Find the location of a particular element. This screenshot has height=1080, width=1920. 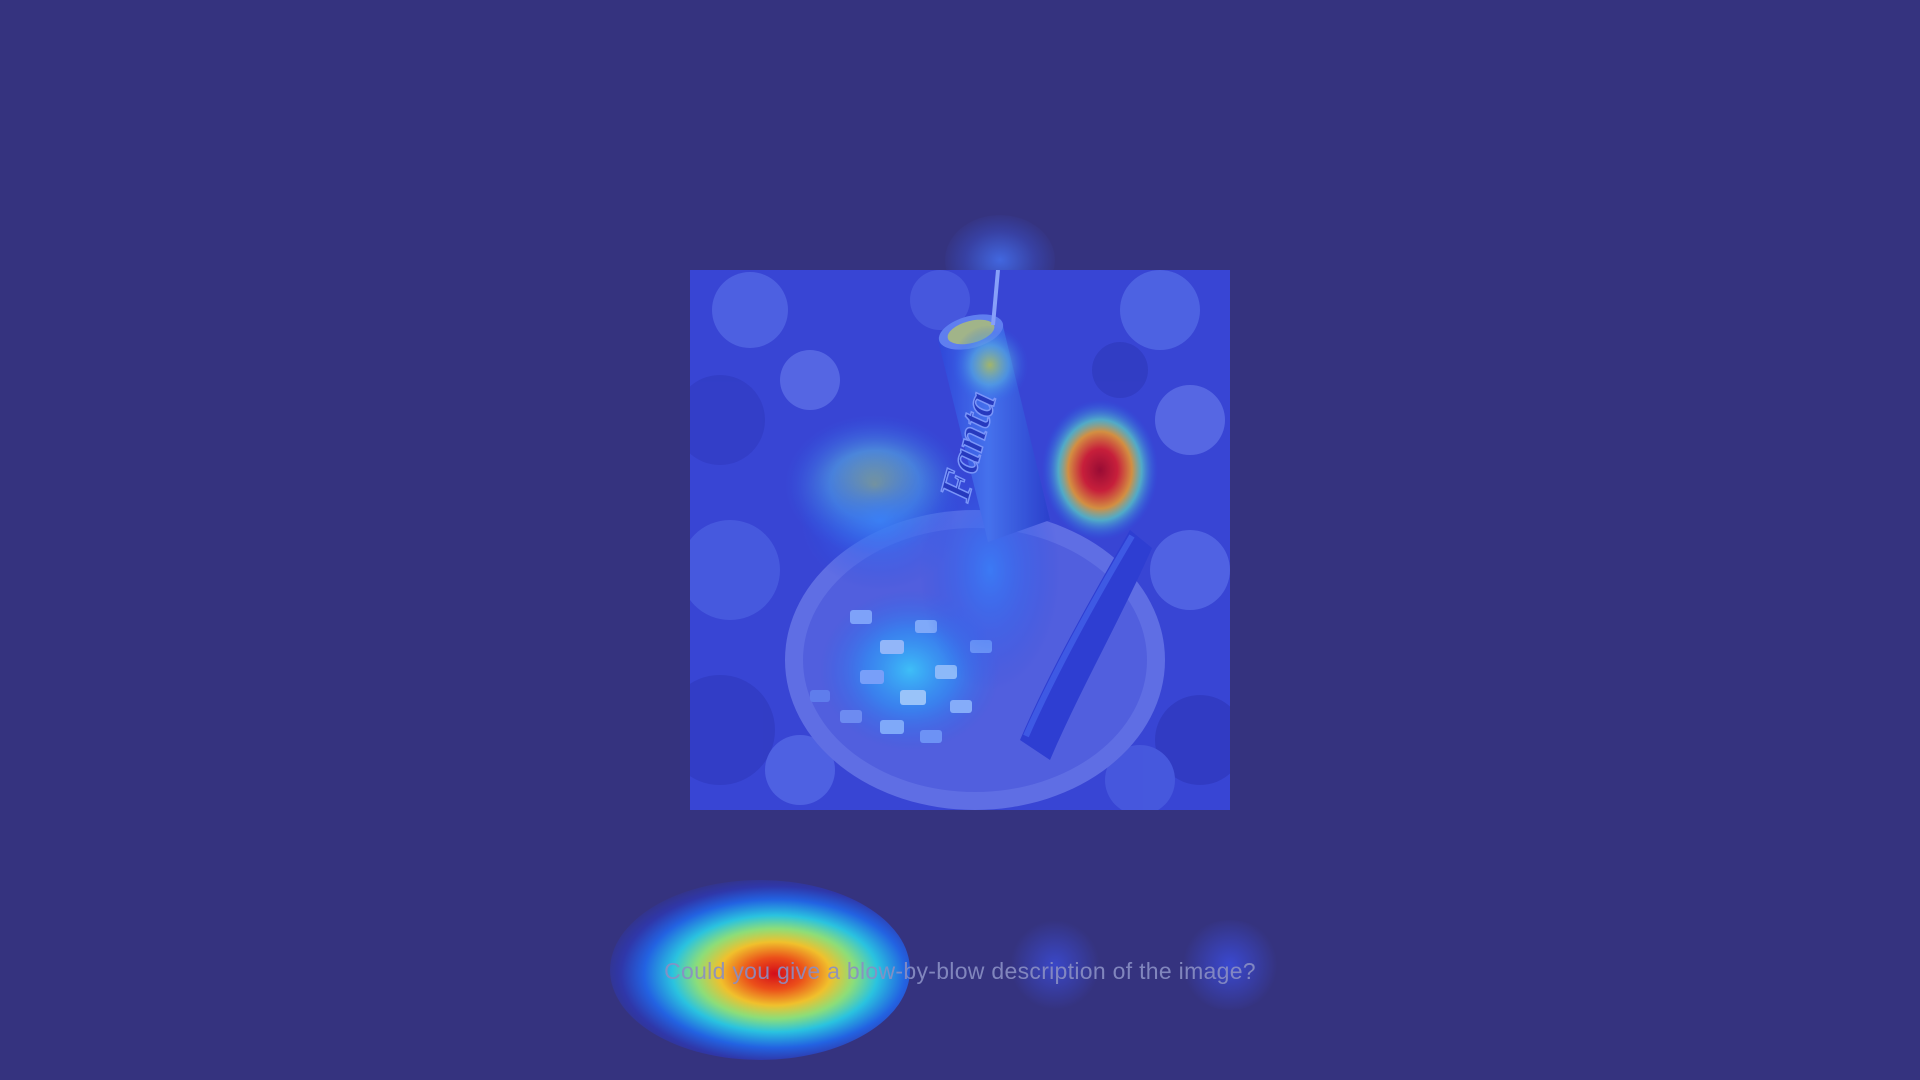

input-image: Fanta is located at coordinates (960, 540).